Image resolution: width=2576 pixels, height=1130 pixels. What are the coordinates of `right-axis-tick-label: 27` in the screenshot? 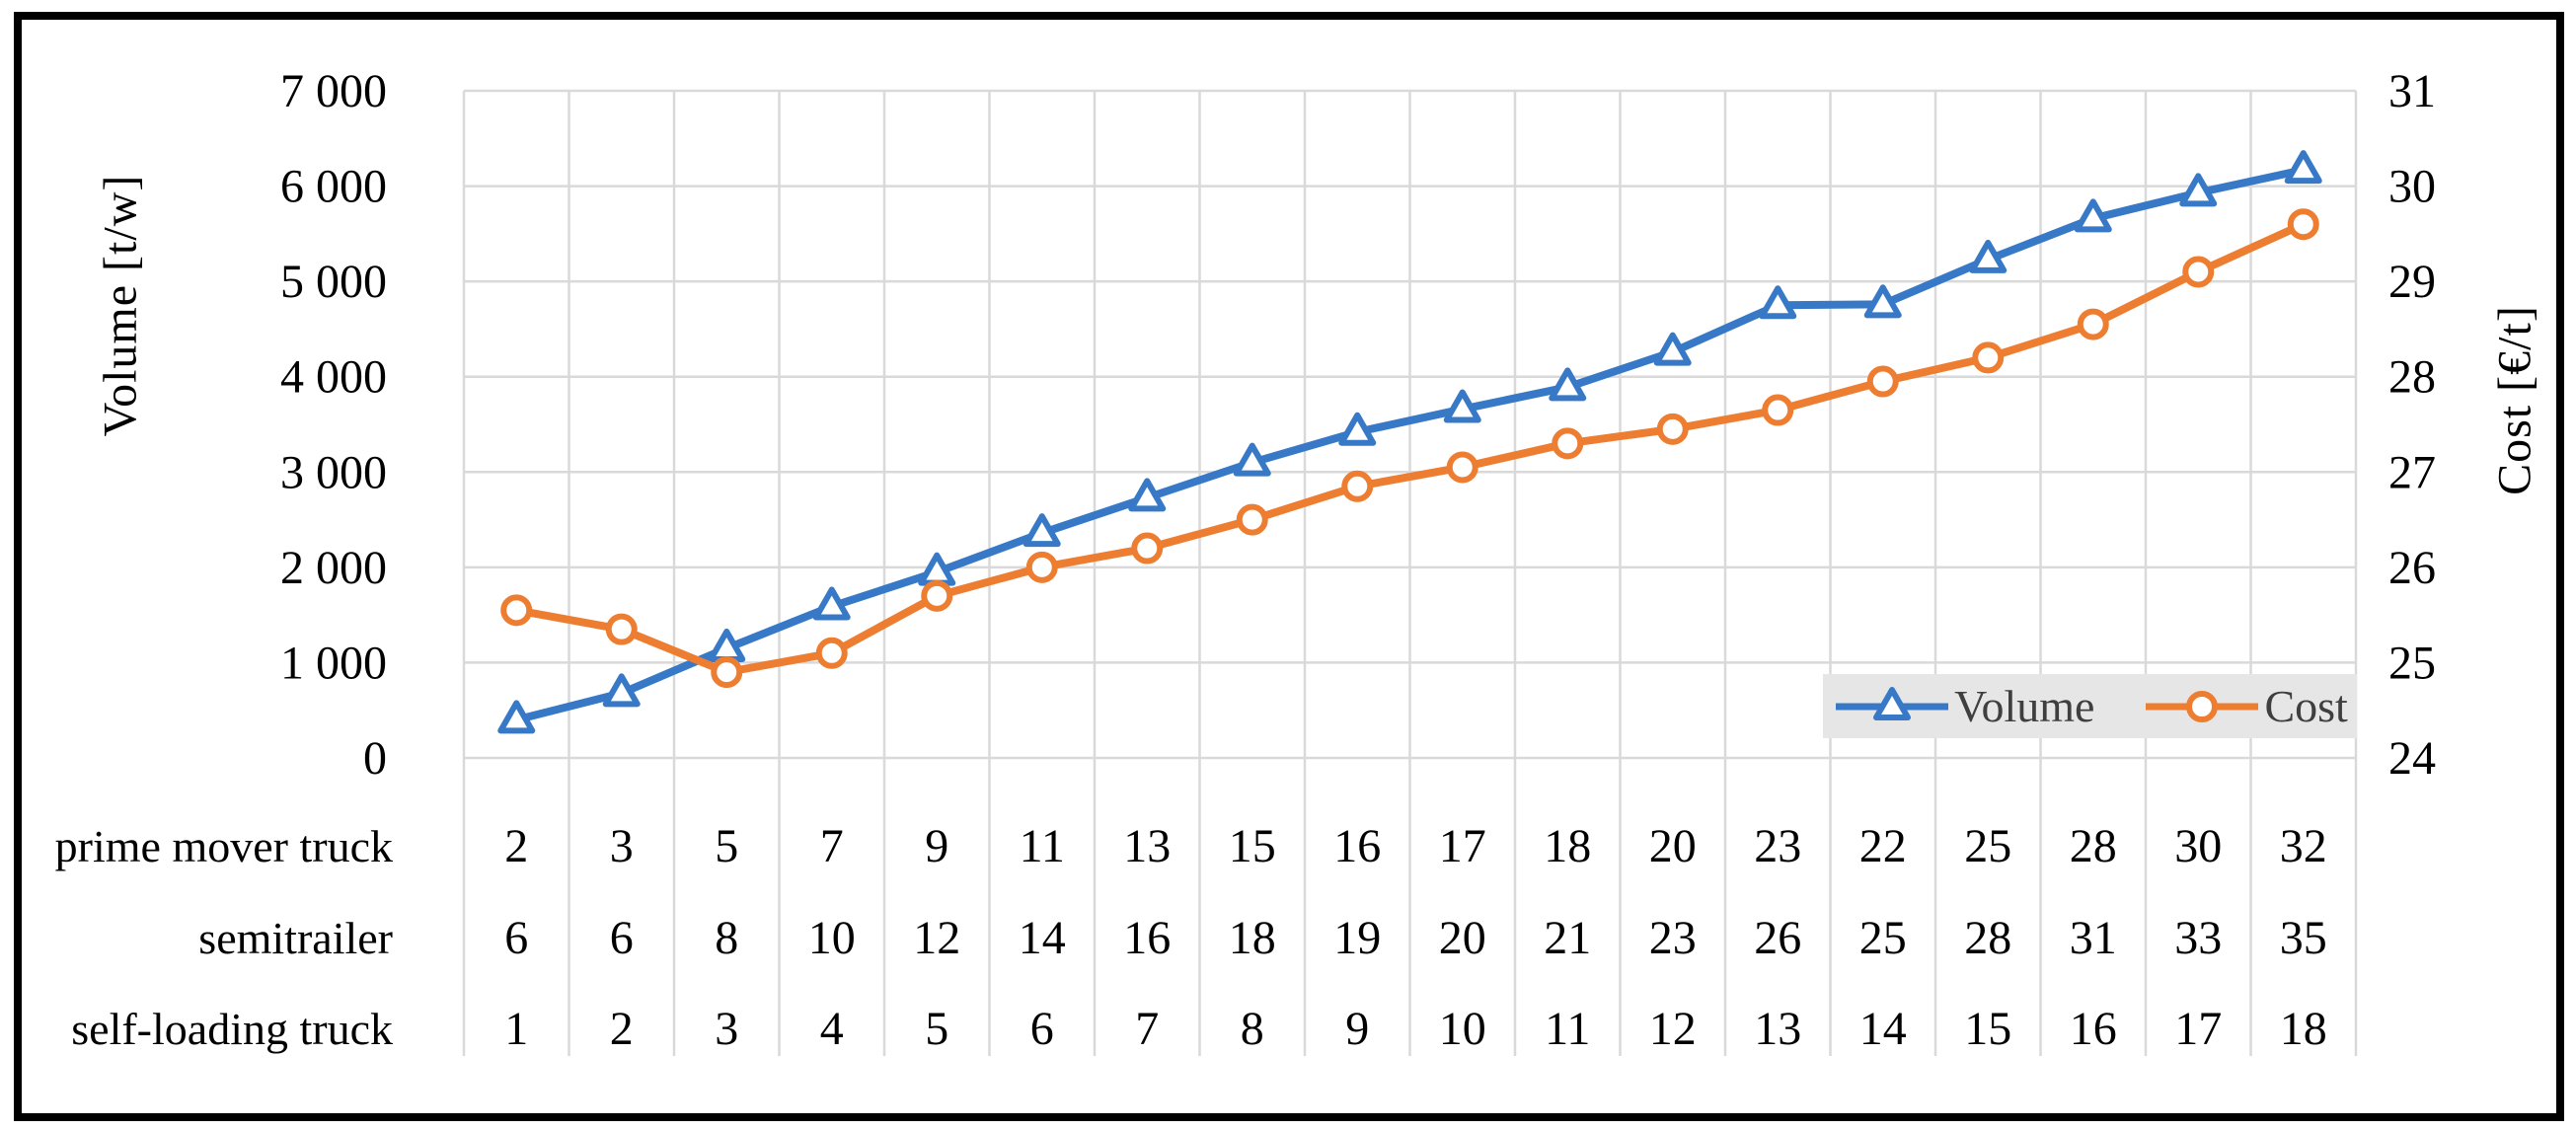 It's located at (2412, 472).